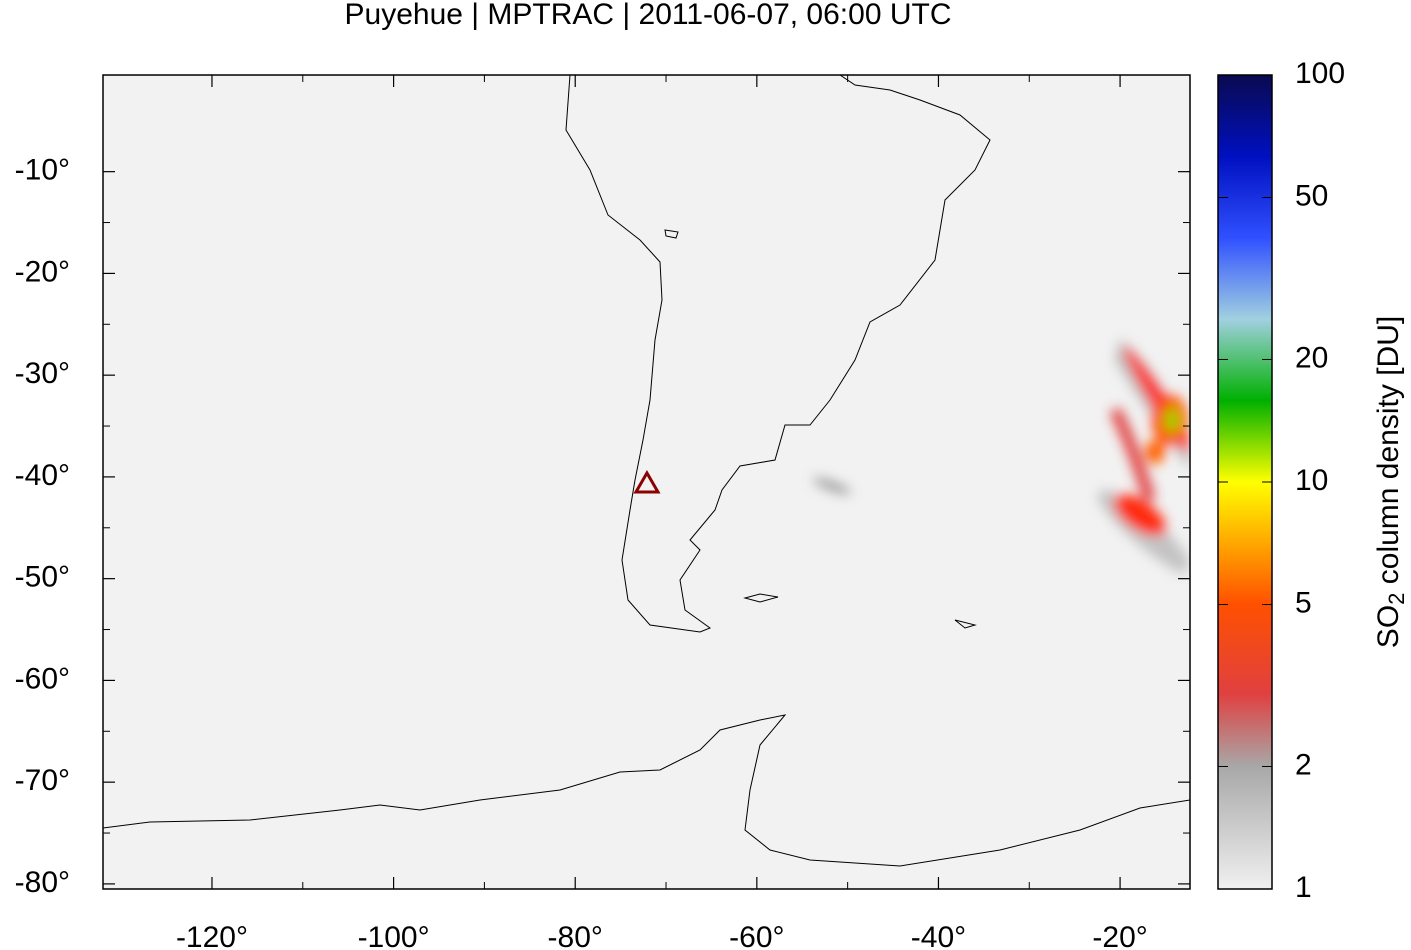 The image size is (1411, 950). I want to click on y-tick-label: -20°, so click(42, 271).